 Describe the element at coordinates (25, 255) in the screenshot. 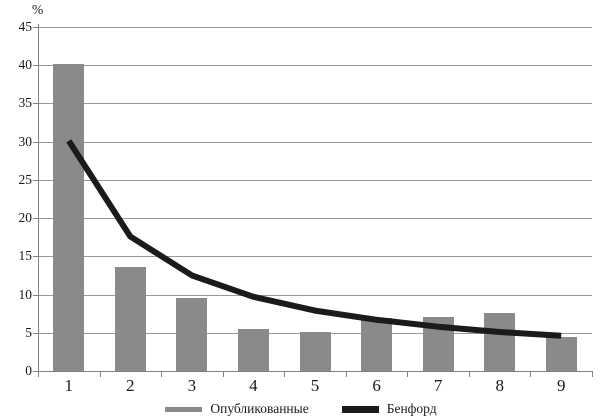

I see `y-axis-tick-label: 15` at that location.